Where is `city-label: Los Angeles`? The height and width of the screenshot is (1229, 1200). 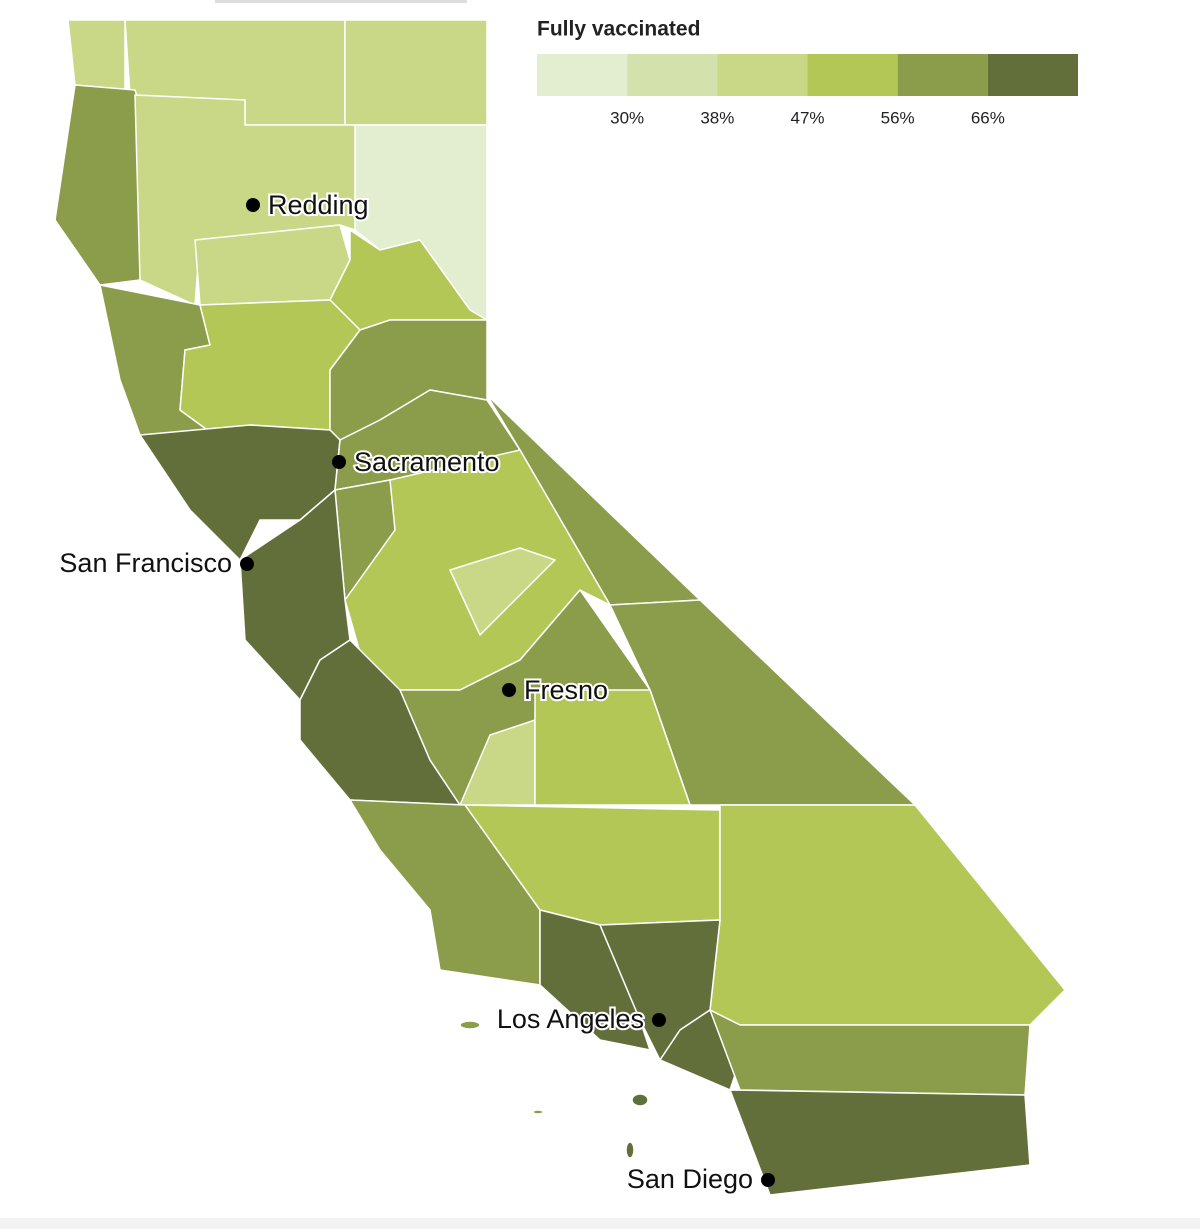 city-label: Los Angeles is located at coordinates (570, 1019).